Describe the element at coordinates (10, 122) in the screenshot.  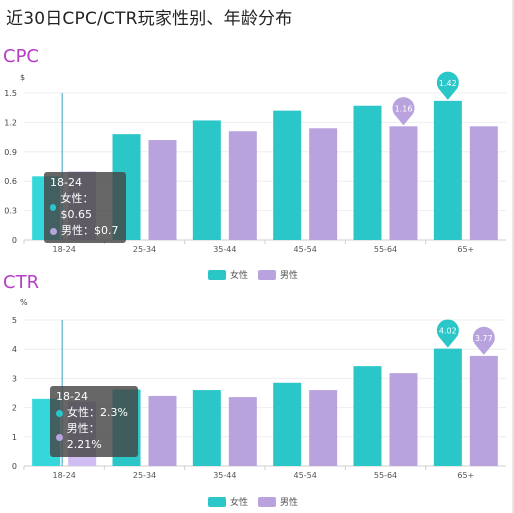
I see `cpc-y-tick-label: 1.2` at that location.